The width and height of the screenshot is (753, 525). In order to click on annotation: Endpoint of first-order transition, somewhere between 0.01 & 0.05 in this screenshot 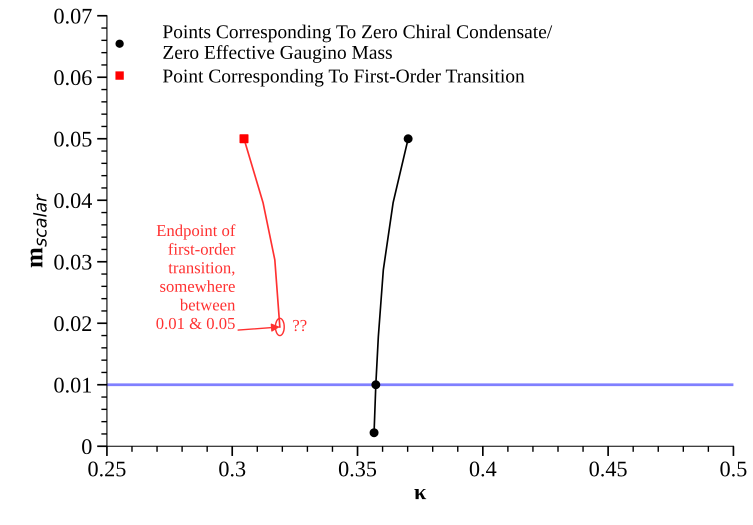, I will do `click(196, 277)`.